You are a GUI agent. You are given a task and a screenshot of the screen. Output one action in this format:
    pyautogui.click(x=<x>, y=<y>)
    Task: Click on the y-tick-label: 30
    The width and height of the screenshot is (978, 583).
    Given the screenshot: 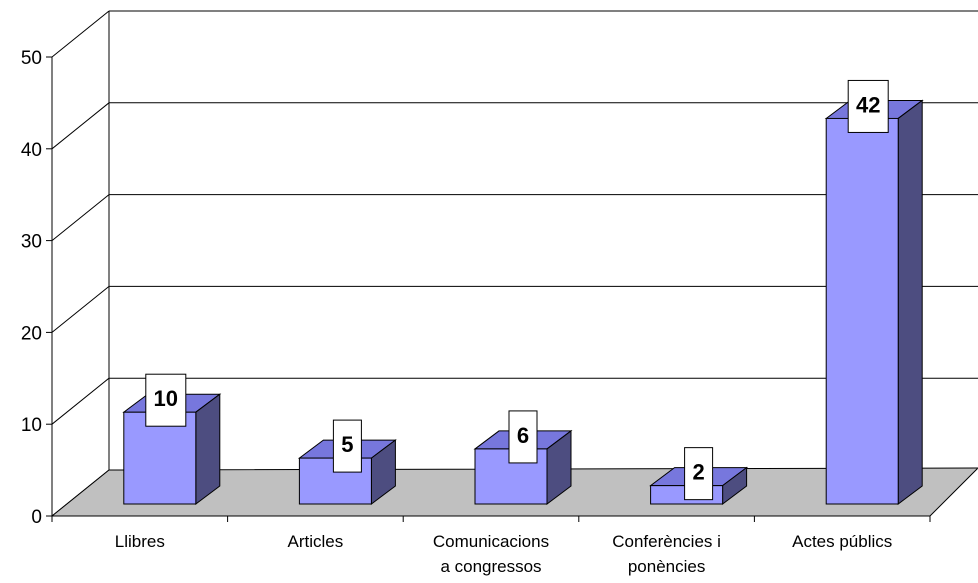 What is the action you would take?
    pyautogui.click(x=31, y=242)
    